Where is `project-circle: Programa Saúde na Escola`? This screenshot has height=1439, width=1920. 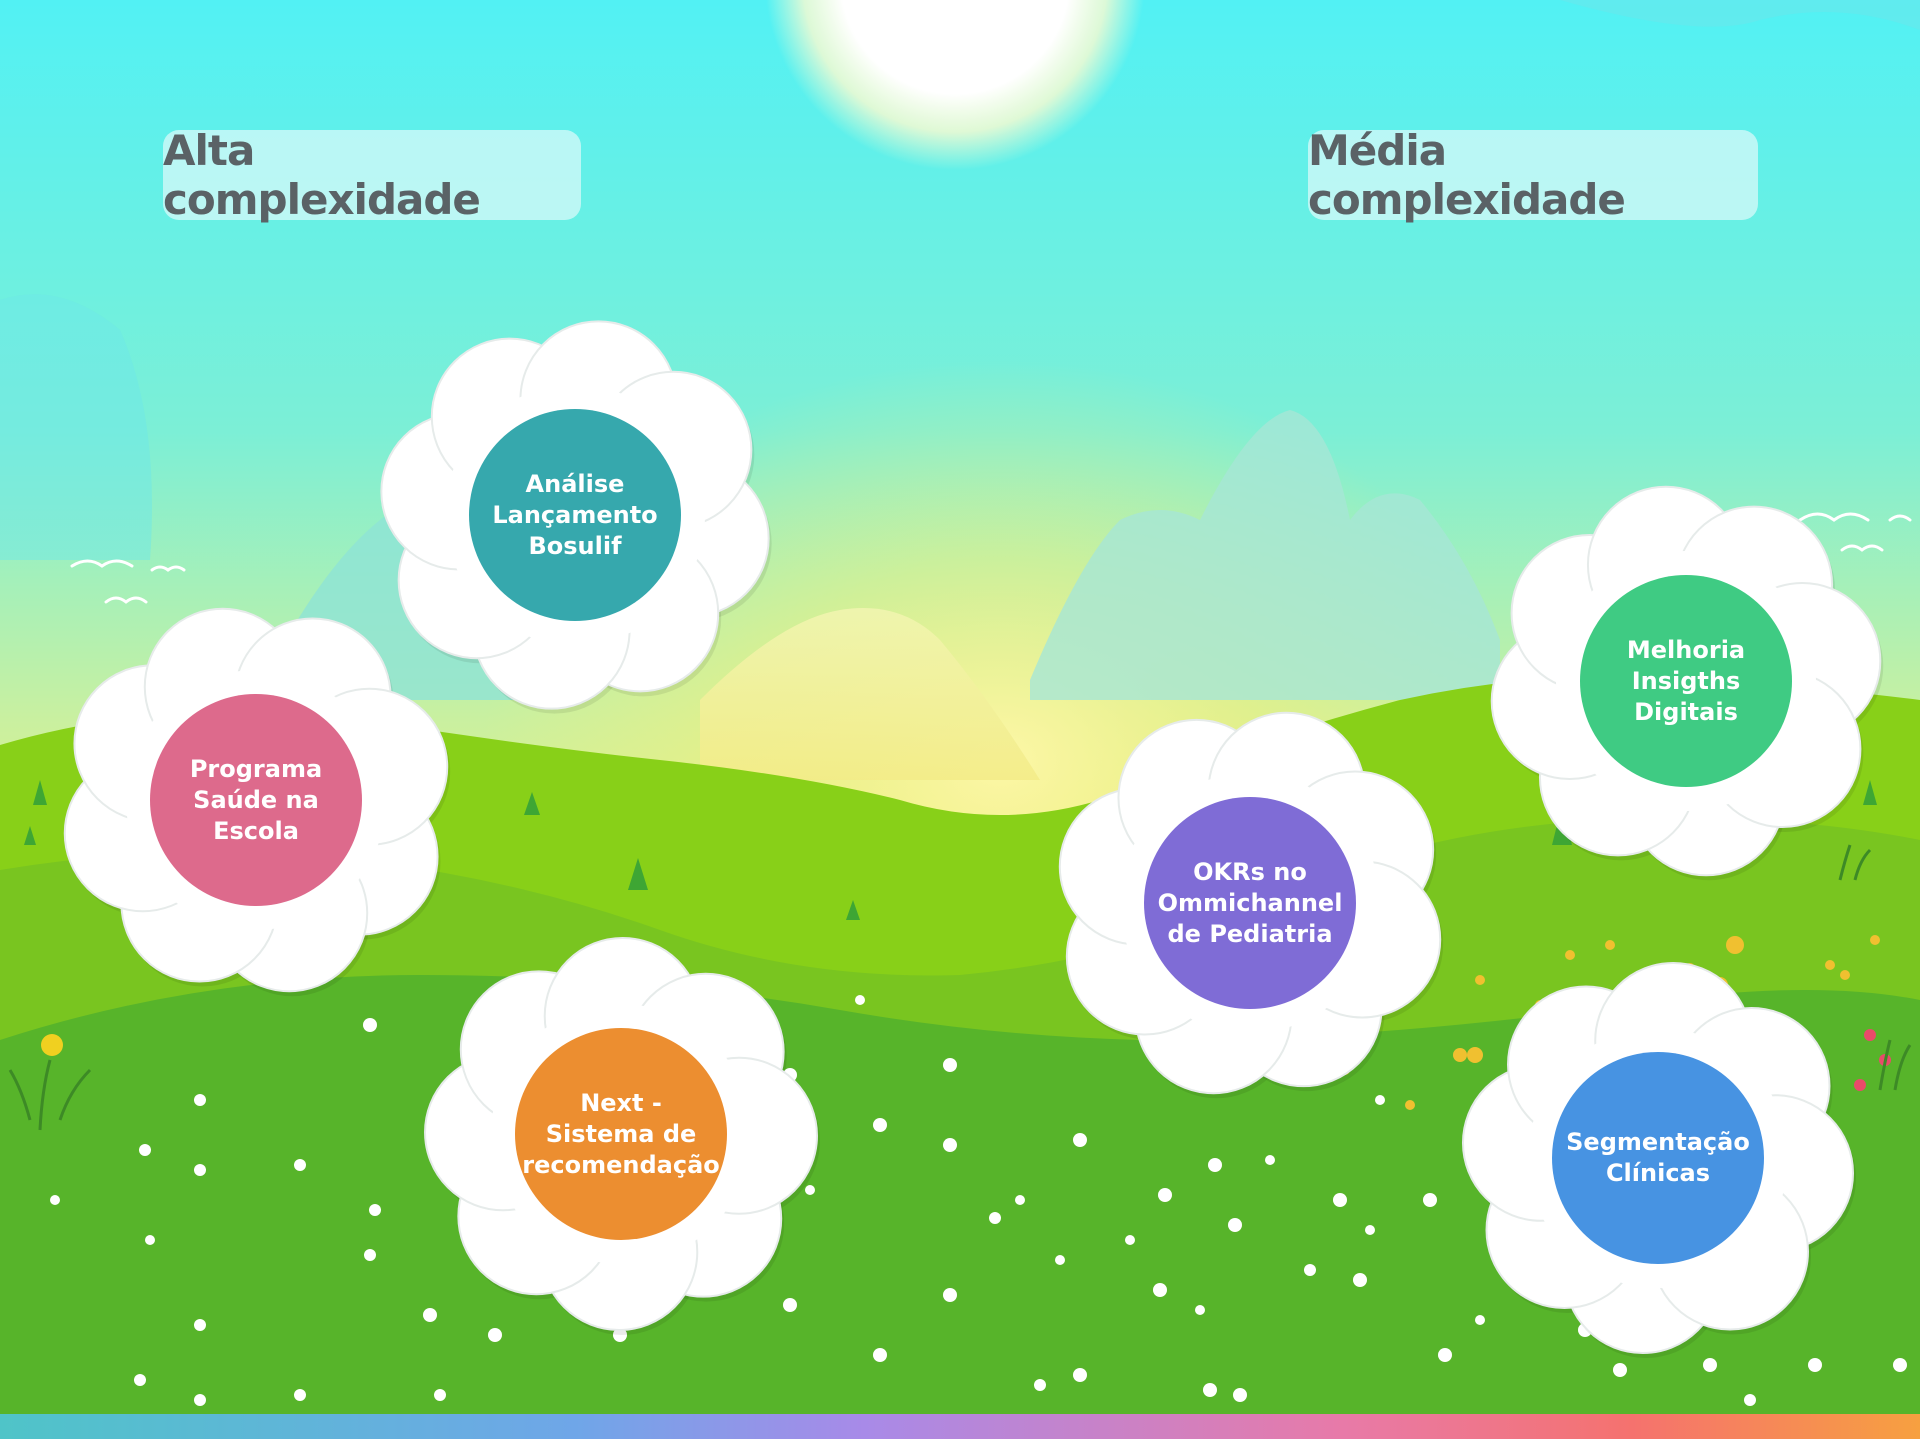 project-circle: Programa Saúde na Escola is located at coordinates (256, 800).